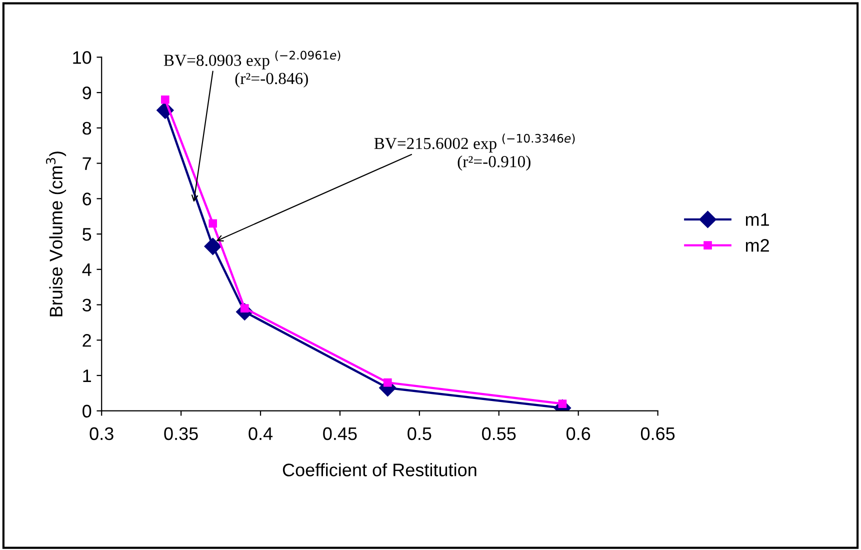 This screenshot has width=861, height=550. Describe the element at coordinates (87, 128) in the screenshot. I see `y-tick-label: 8` at that location.